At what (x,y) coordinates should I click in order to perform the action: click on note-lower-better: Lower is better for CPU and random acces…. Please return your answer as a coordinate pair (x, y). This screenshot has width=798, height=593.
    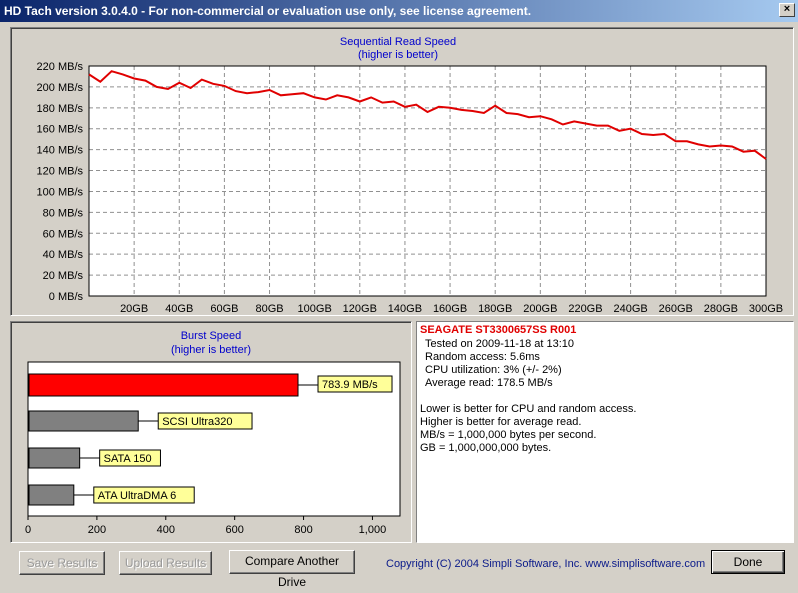
    Looking at the image, I should click on (528, 409).